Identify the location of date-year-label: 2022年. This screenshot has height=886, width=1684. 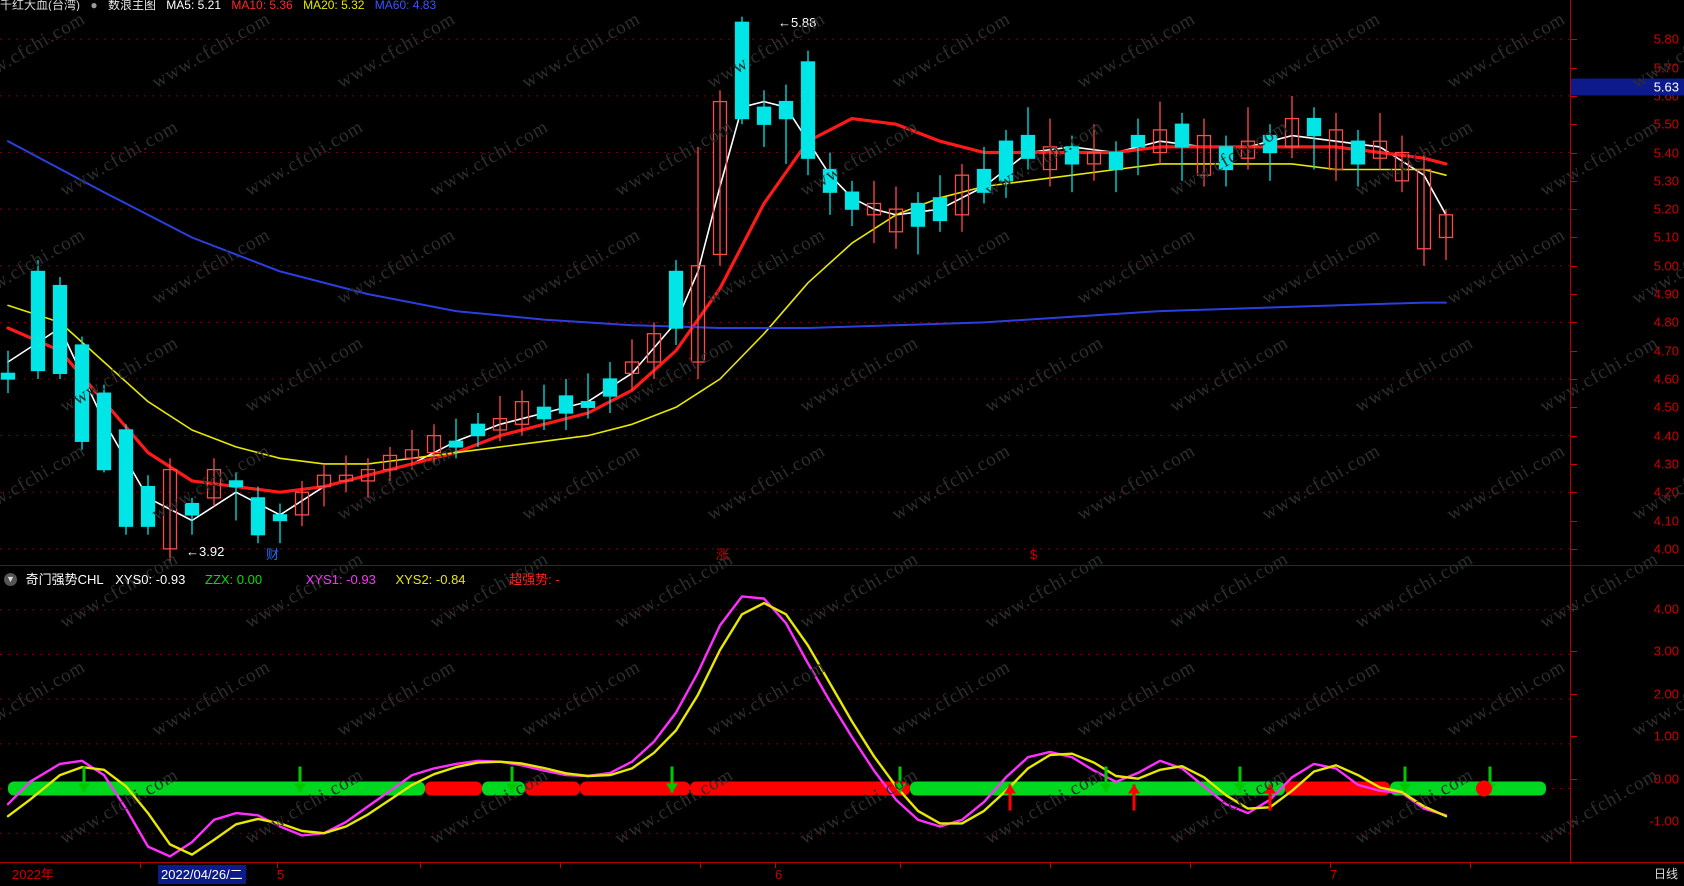
(33, 874).